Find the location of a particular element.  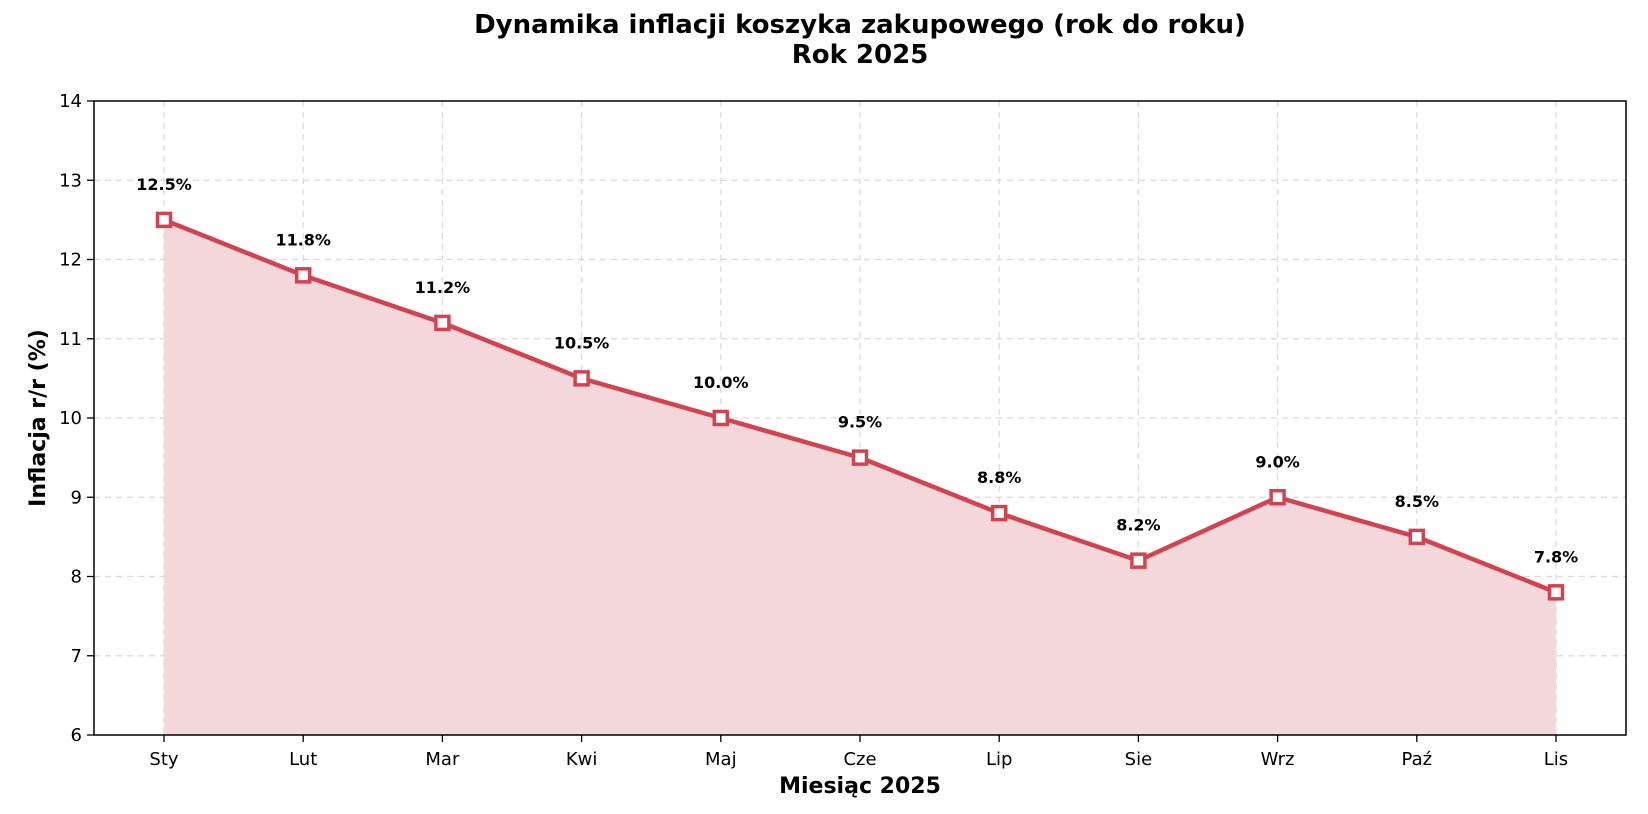

x-tick-label: Lut is located at coordinates (303, 759).